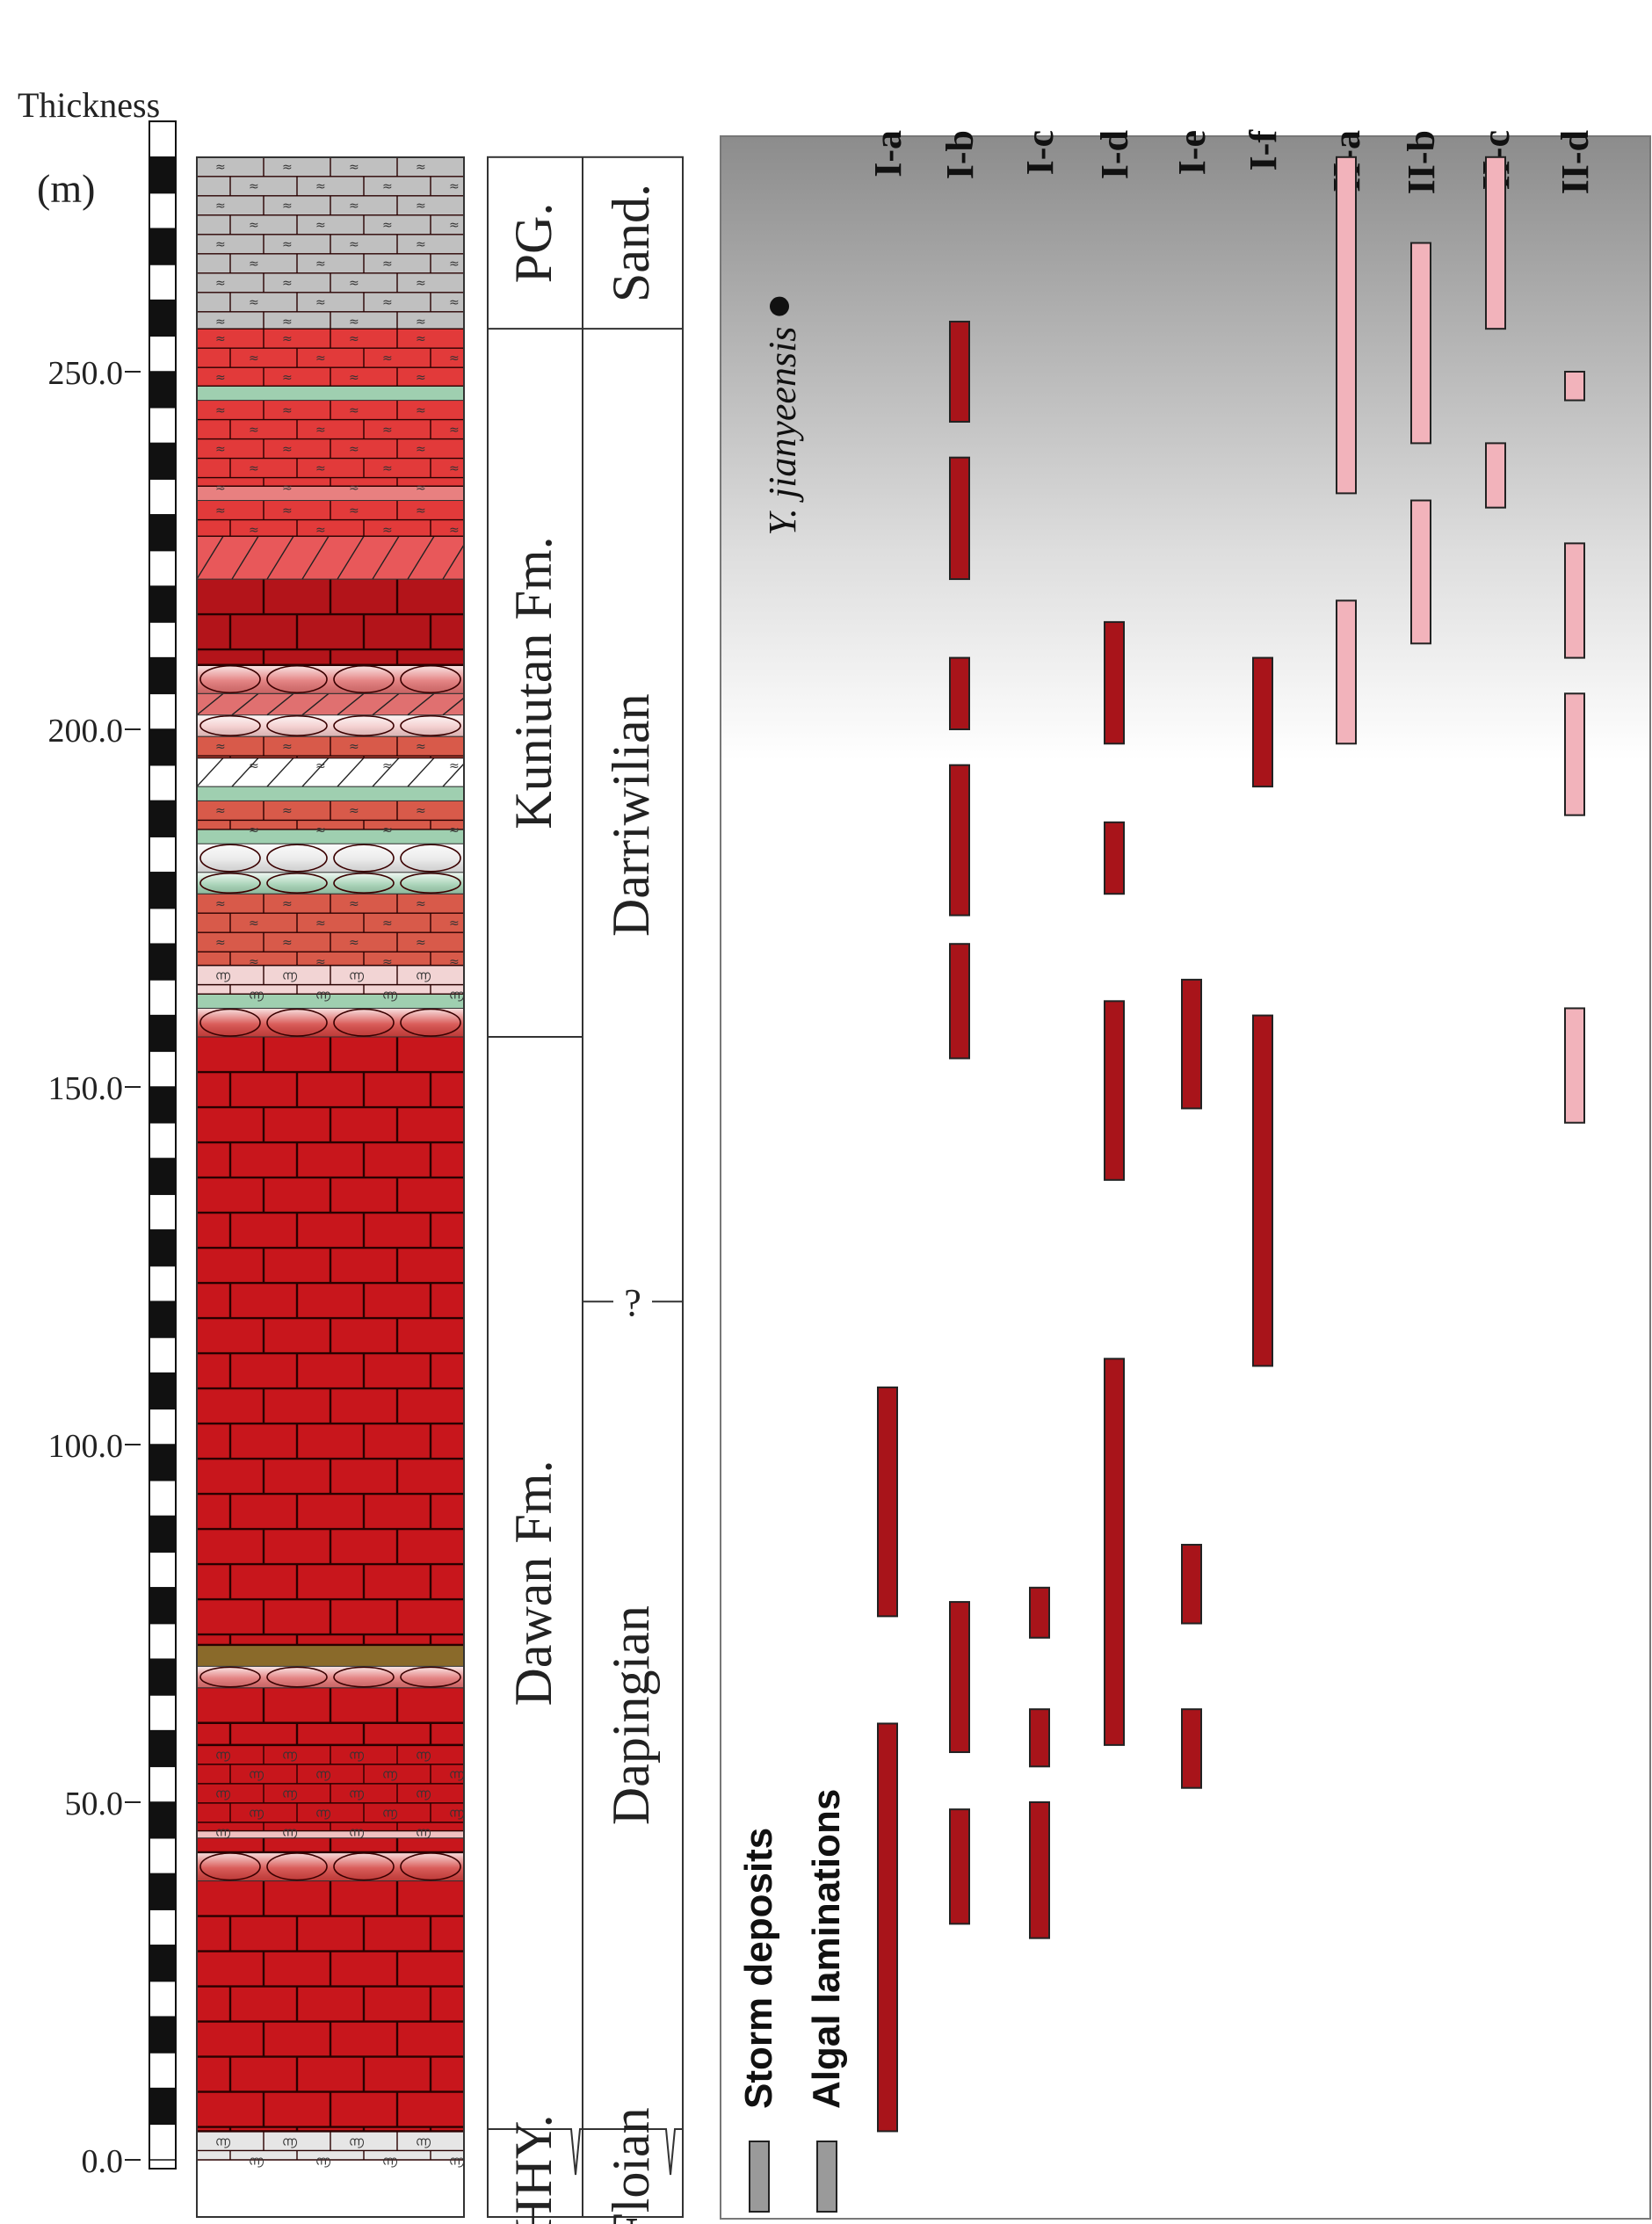  I want to click on thickness-ticks: 0.0 50.0 100.0 150.0 200.0 250.0, so click(95, 1267).